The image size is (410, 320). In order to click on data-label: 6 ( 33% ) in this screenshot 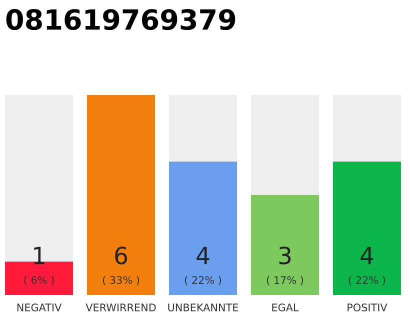, I will do `click(121, 266)`.